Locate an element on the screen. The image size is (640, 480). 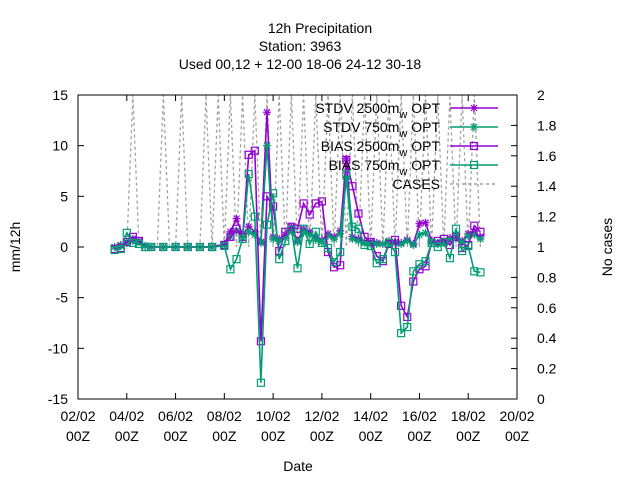
y-axis-label: mm/12h is located at coordinates (15, 247).